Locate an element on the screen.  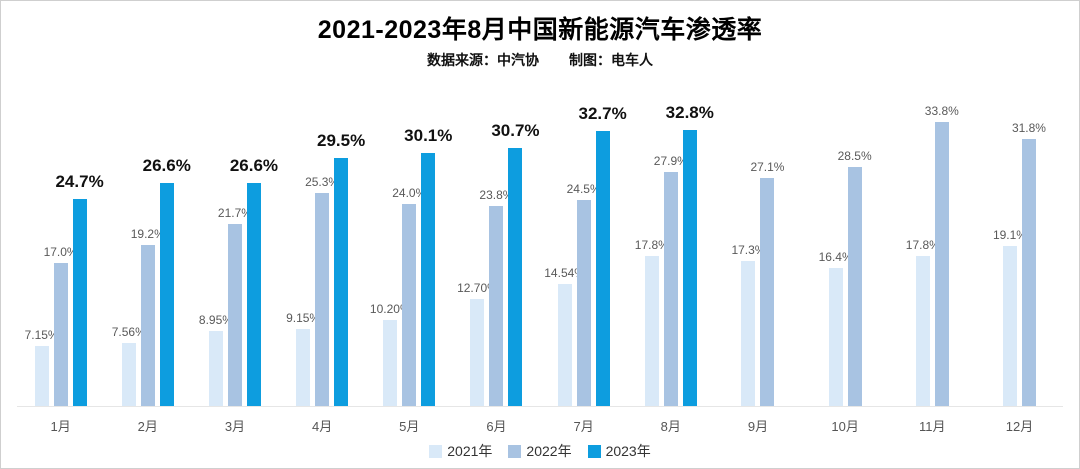
bar-2021年-7月: 14.54% is located at coordinates (564, 336).